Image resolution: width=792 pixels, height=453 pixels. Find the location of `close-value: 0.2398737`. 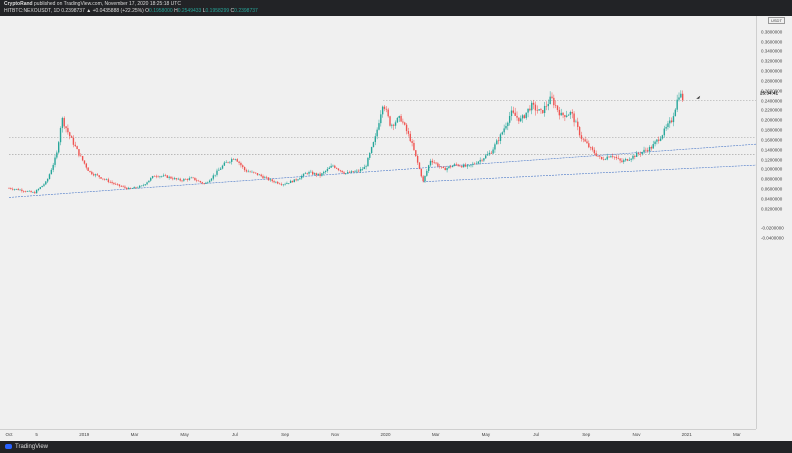

close-value: 0.2398737 is located at coordinates (246, 11).